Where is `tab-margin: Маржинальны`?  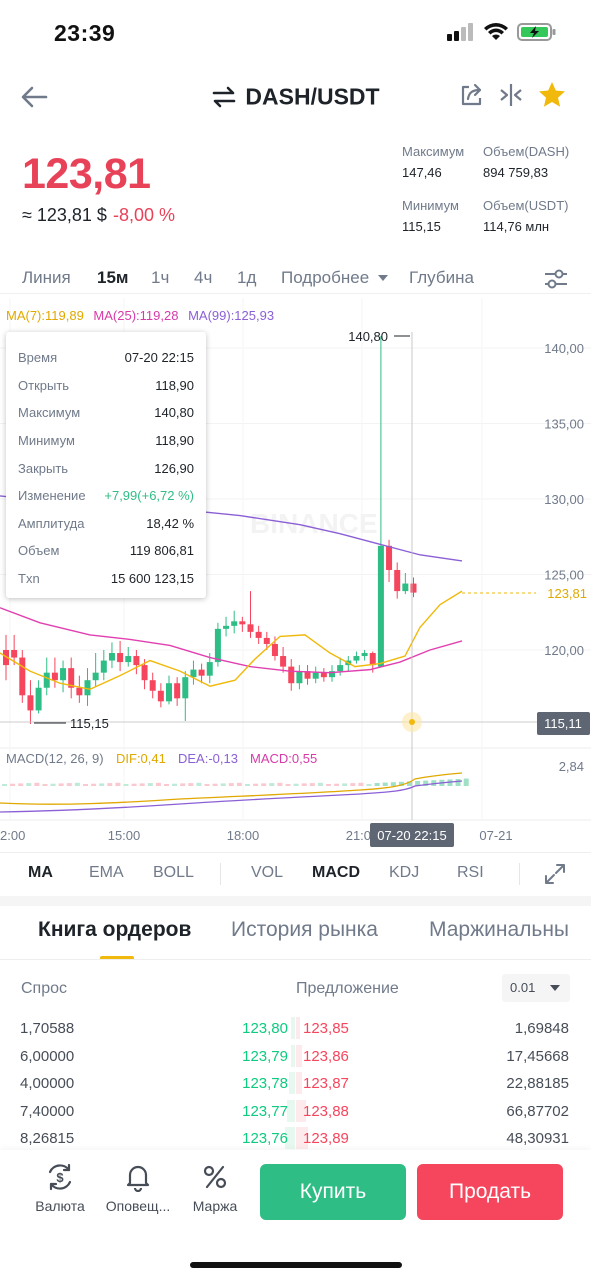 tab-margin: Маржинальны is located at coordinates (499, 929).